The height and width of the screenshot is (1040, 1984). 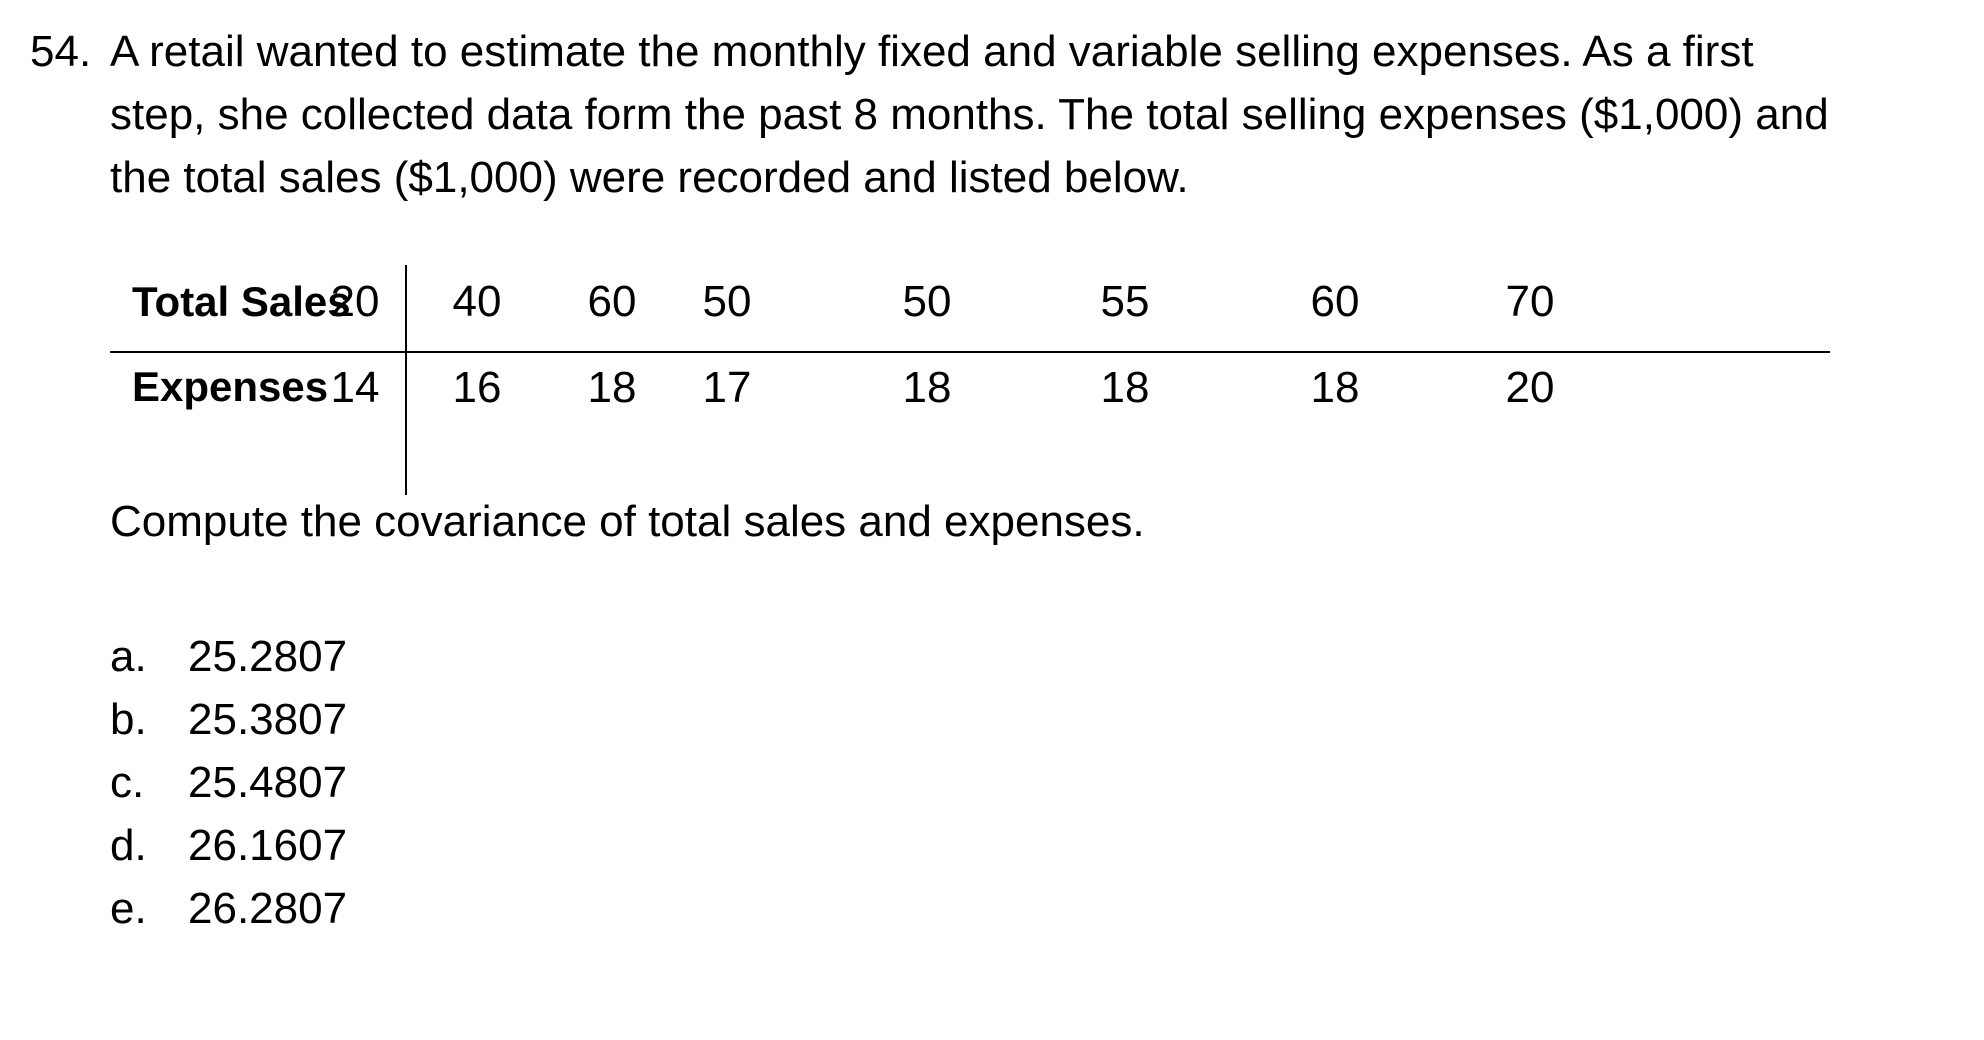 What do you see at coordinates (477, 387) in the screenshot?
I see `table-cell: 16` at bounding box center [477, 387].